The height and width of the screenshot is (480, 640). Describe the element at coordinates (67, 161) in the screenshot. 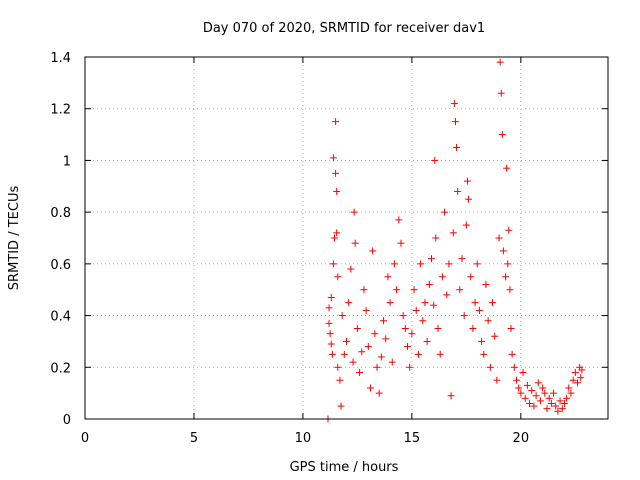

I see `y-tick-label: 1` at that location.